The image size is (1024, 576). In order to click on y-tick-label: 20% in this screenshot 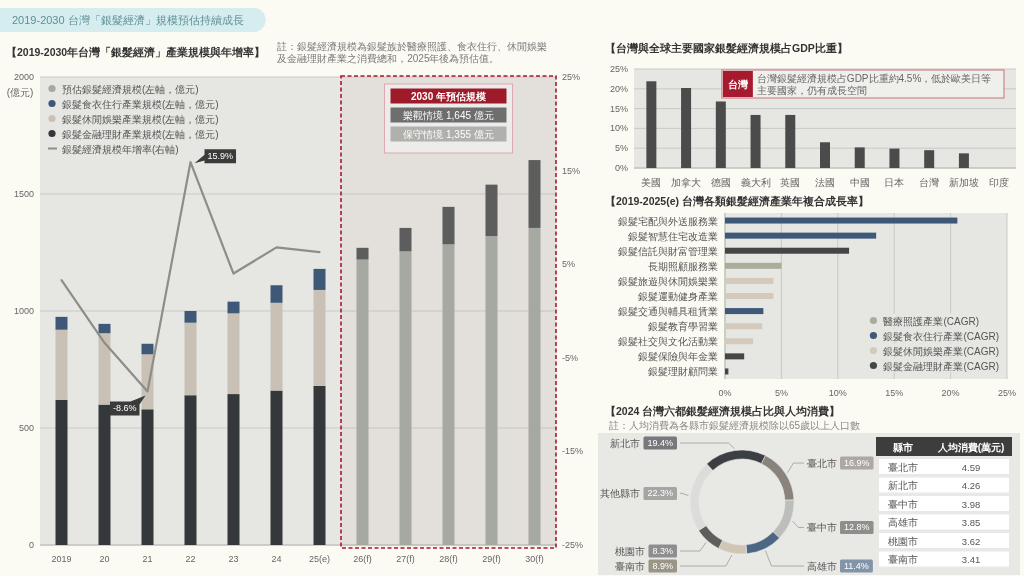, I will do `click(618, 88)`.